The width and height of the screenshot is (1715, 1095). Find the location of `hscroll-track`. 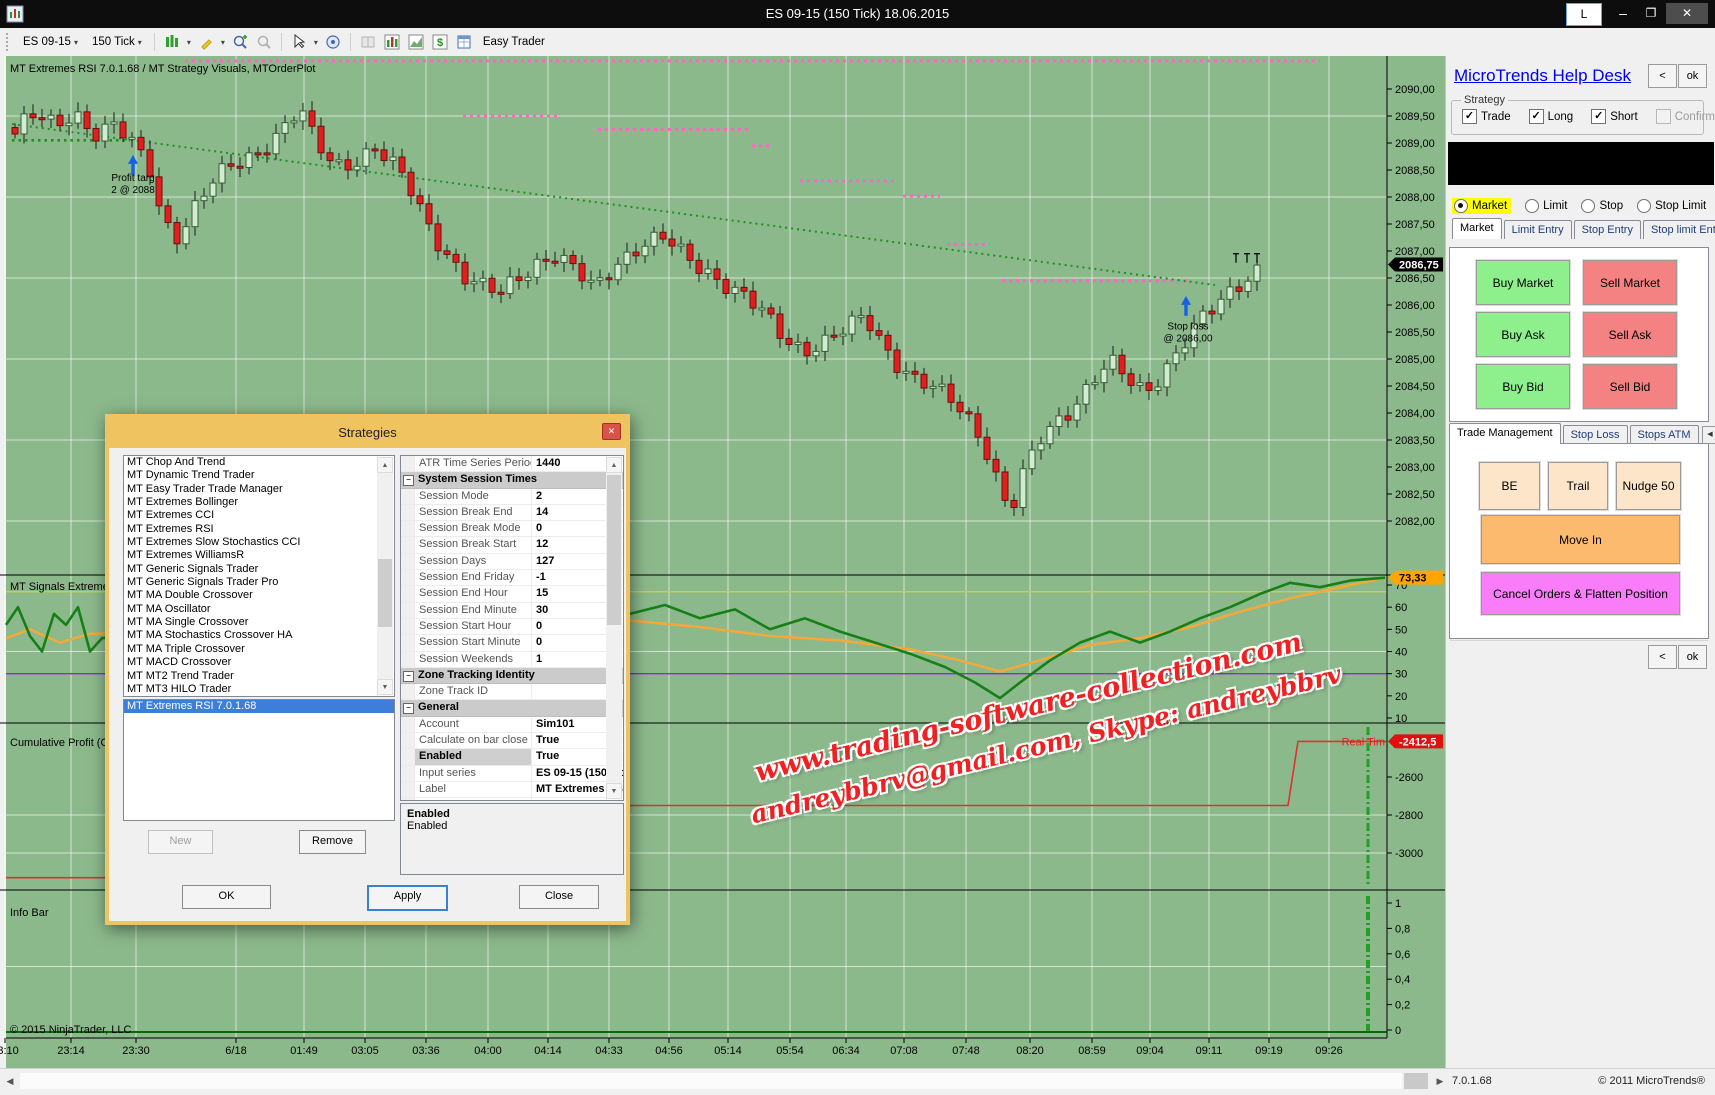

hscroll-track is located at coordinates (711, 1081).